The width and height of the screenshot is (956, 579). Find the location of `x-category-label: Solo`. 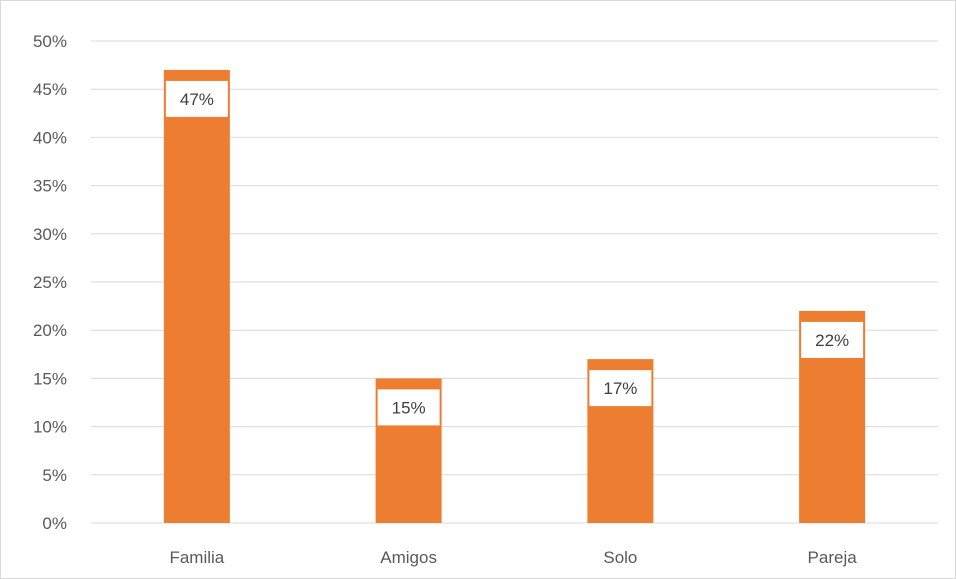

x-category-label: Solo is located at coordinates (620, 557).